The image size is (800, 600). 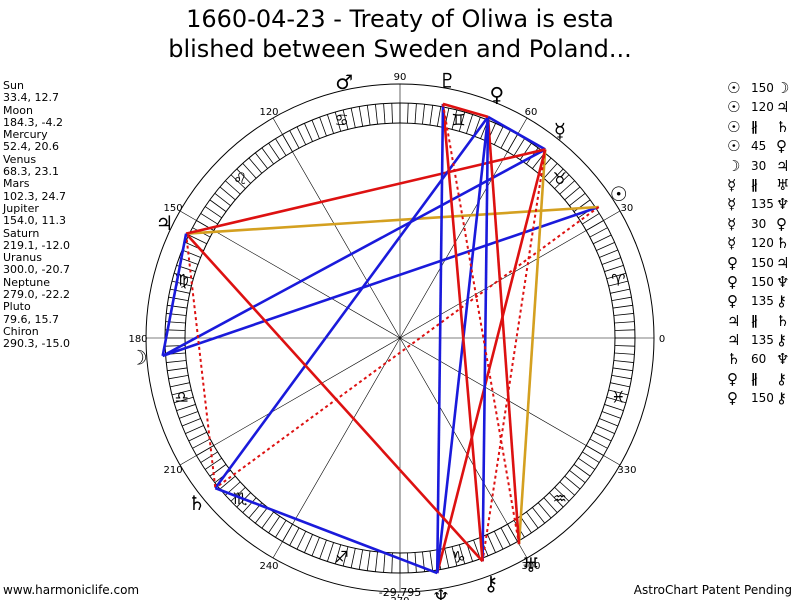 I want to click on degree-label: 330, so click(x=626, y=470).